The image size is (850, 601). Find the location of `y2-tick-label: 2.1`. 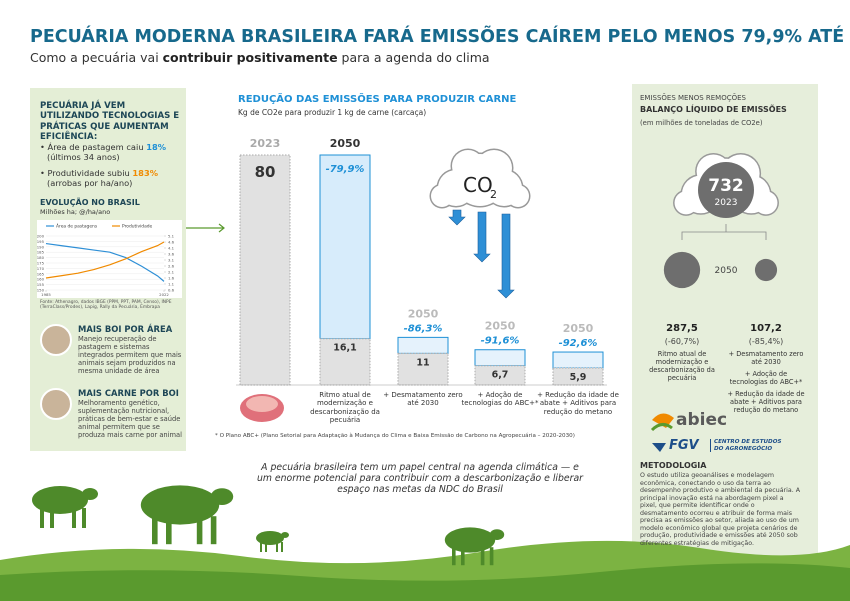

y2-tick-label: 2.1 is located at coordinates (171, 272).